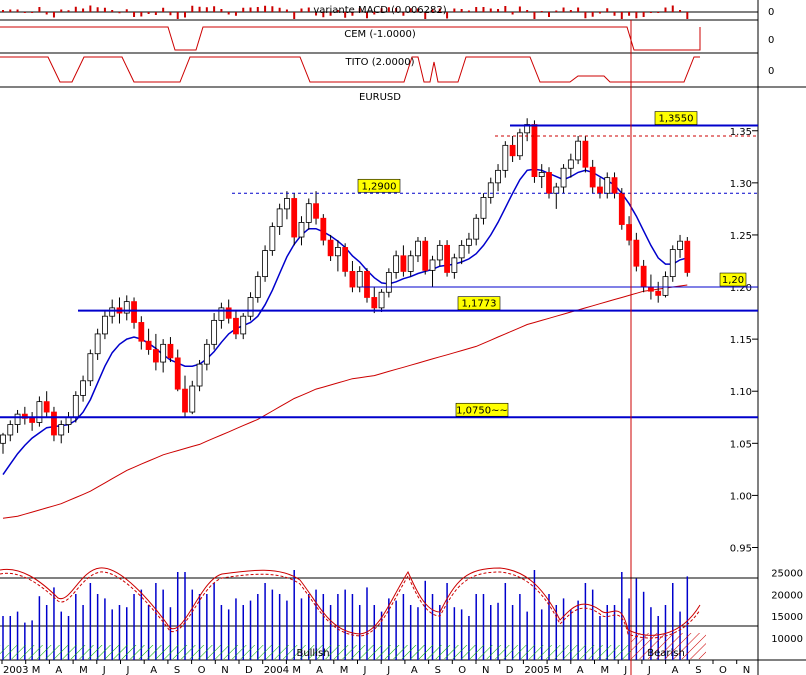 The height and width of the screenshot is (675, 806). I want to click on bullish-zone, so click(315, 652).